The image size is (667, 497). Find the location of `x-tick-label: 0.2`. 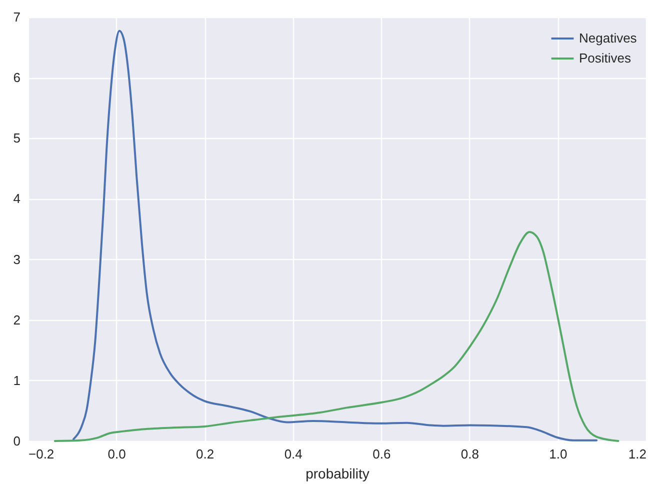

x-tick-label: 0.2 is located at coordinates (205, 454).